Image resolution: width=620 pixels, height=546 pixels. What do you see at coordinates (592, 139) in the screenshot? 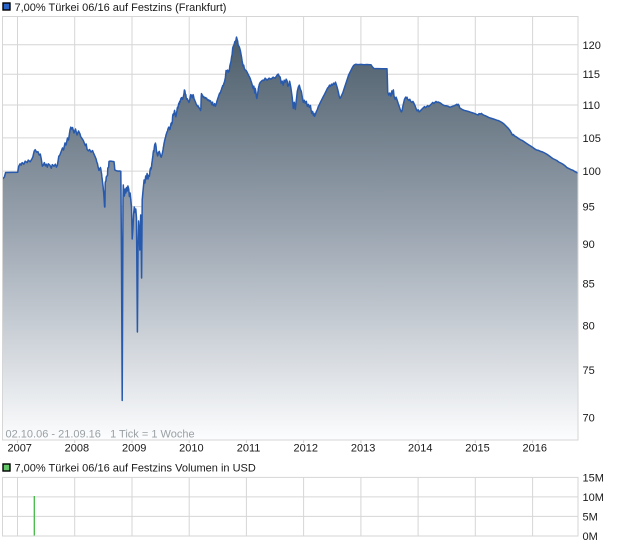
I see `svg-text: 105` at bounding box center [592, 139].